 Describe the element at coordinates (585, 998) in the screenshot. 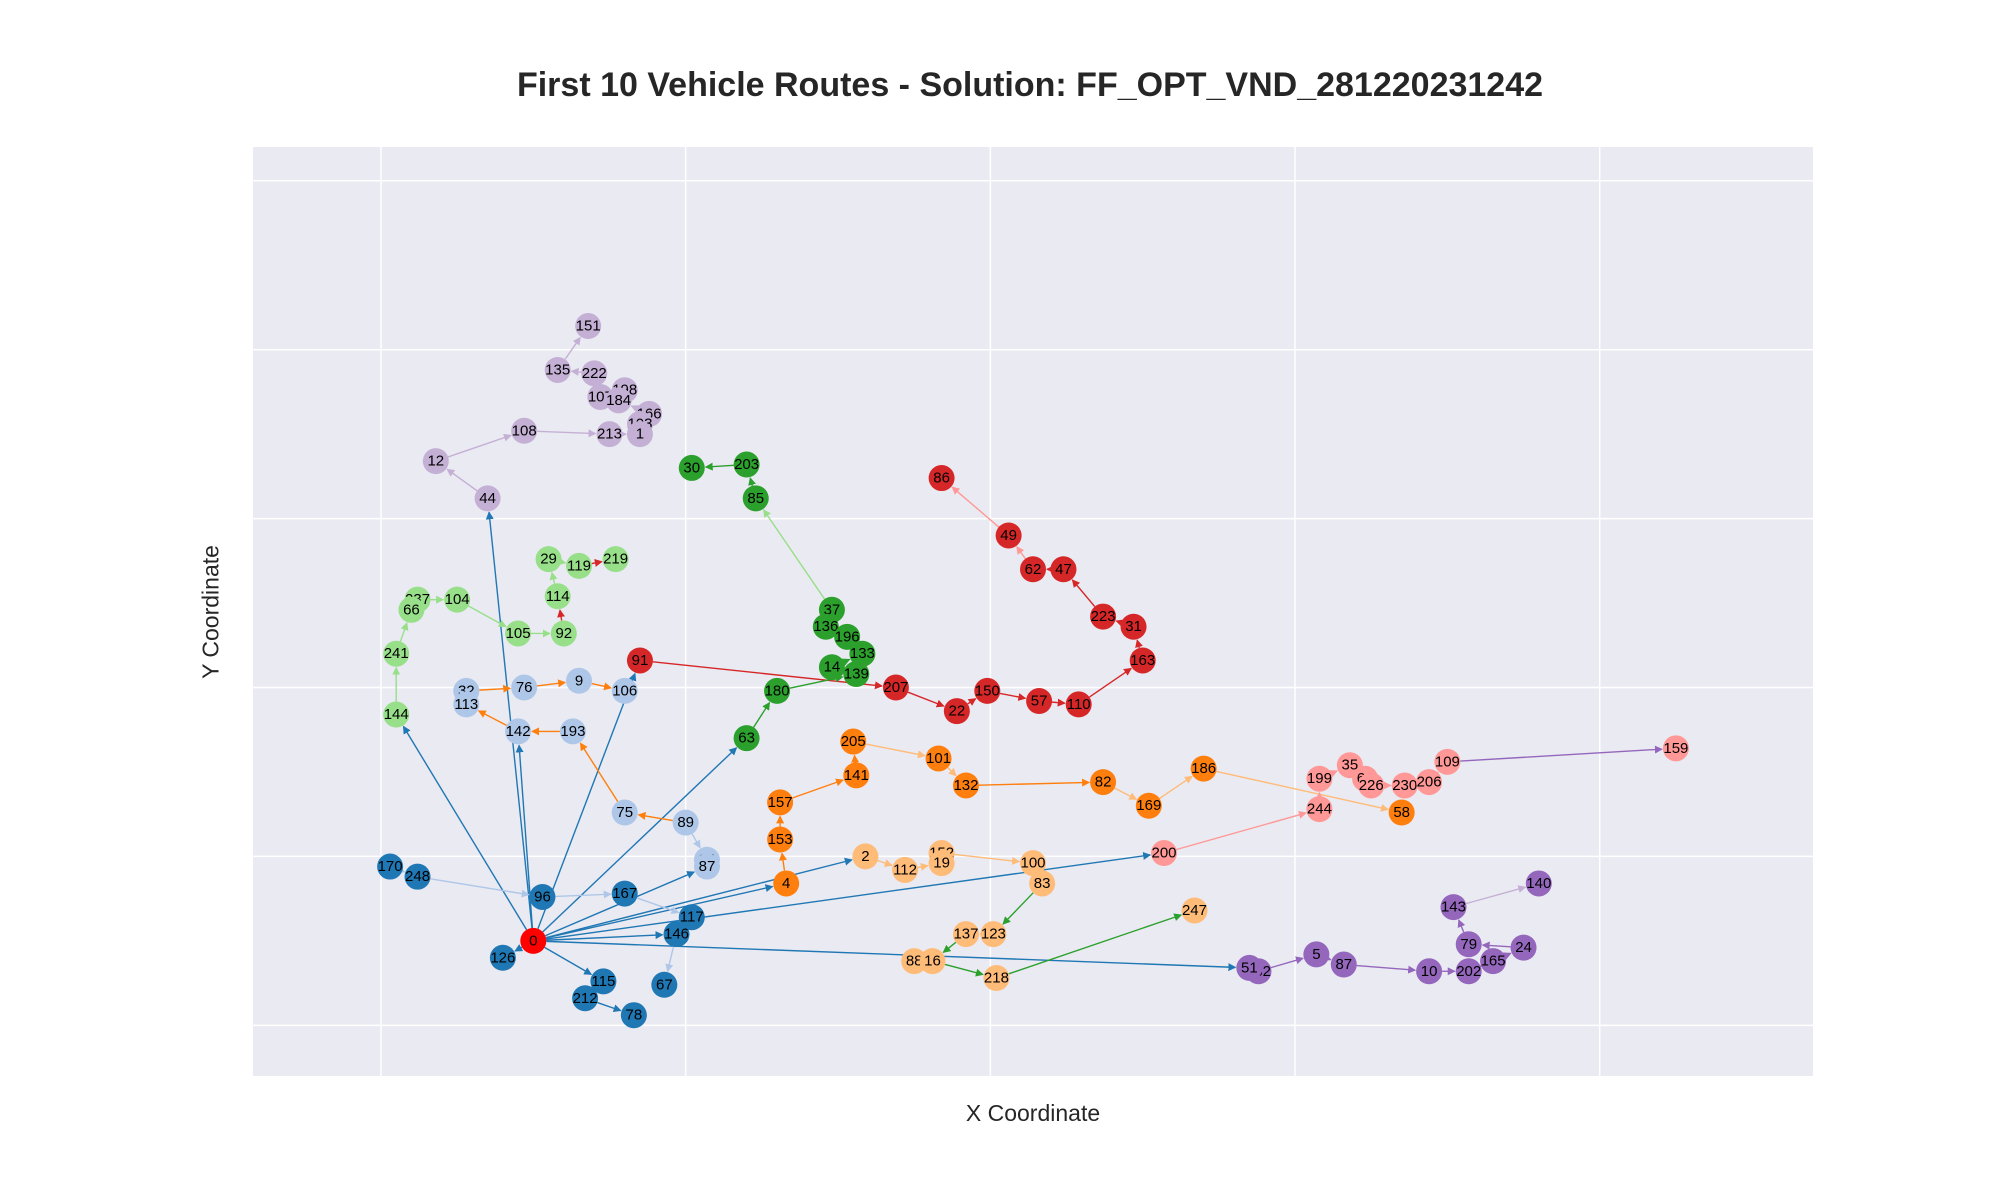

I see `node-label: 212` at that location.